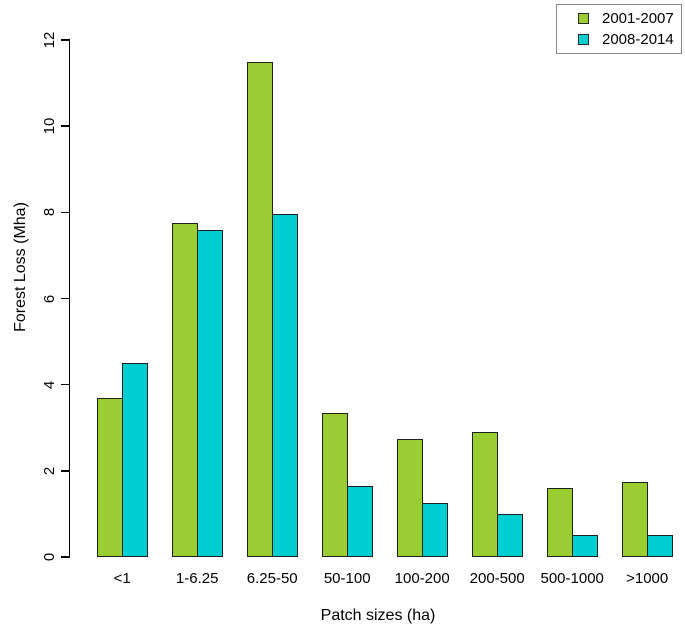 This screenshot has width=685, height=631. Describe the element at coordinates (583, 18) in the screenshot. I see `legend-swatch-2001-2007` at that location.